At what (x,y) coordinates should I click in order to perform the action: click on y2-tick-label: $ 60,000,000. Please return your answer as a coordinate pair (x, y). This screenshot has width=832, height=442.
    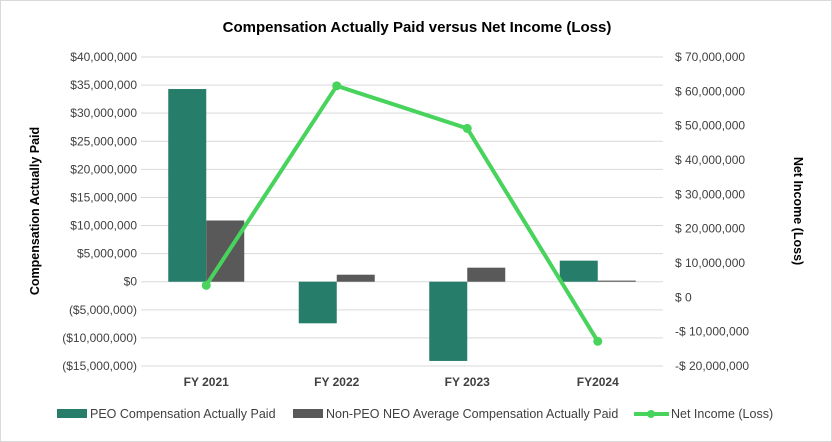
    Looking at the image, I should click on (710, 91).